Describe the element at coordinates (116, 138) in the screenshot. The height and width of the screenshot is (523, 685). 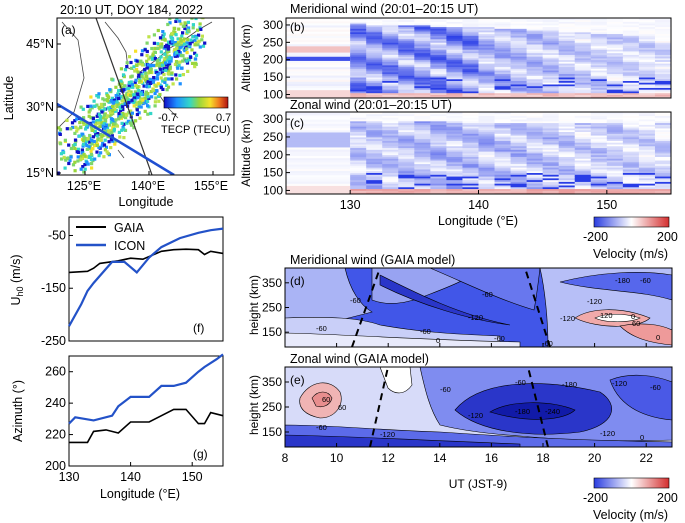
I see `icon-track-line` at that location.